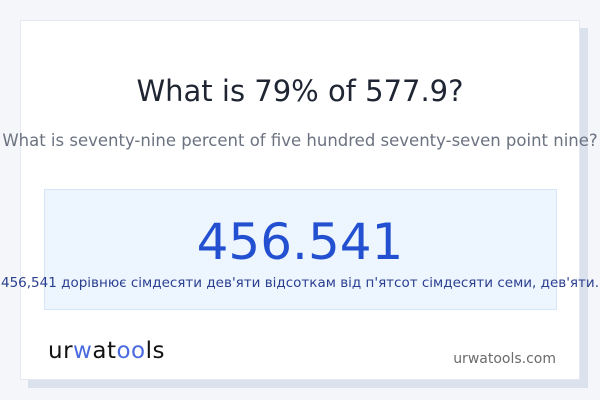 The height and width of the screenshot is (400, 600). Describe the element at coordinates (504, 359) in the screenshot. I see `site-link: urwatools.com` at that location.